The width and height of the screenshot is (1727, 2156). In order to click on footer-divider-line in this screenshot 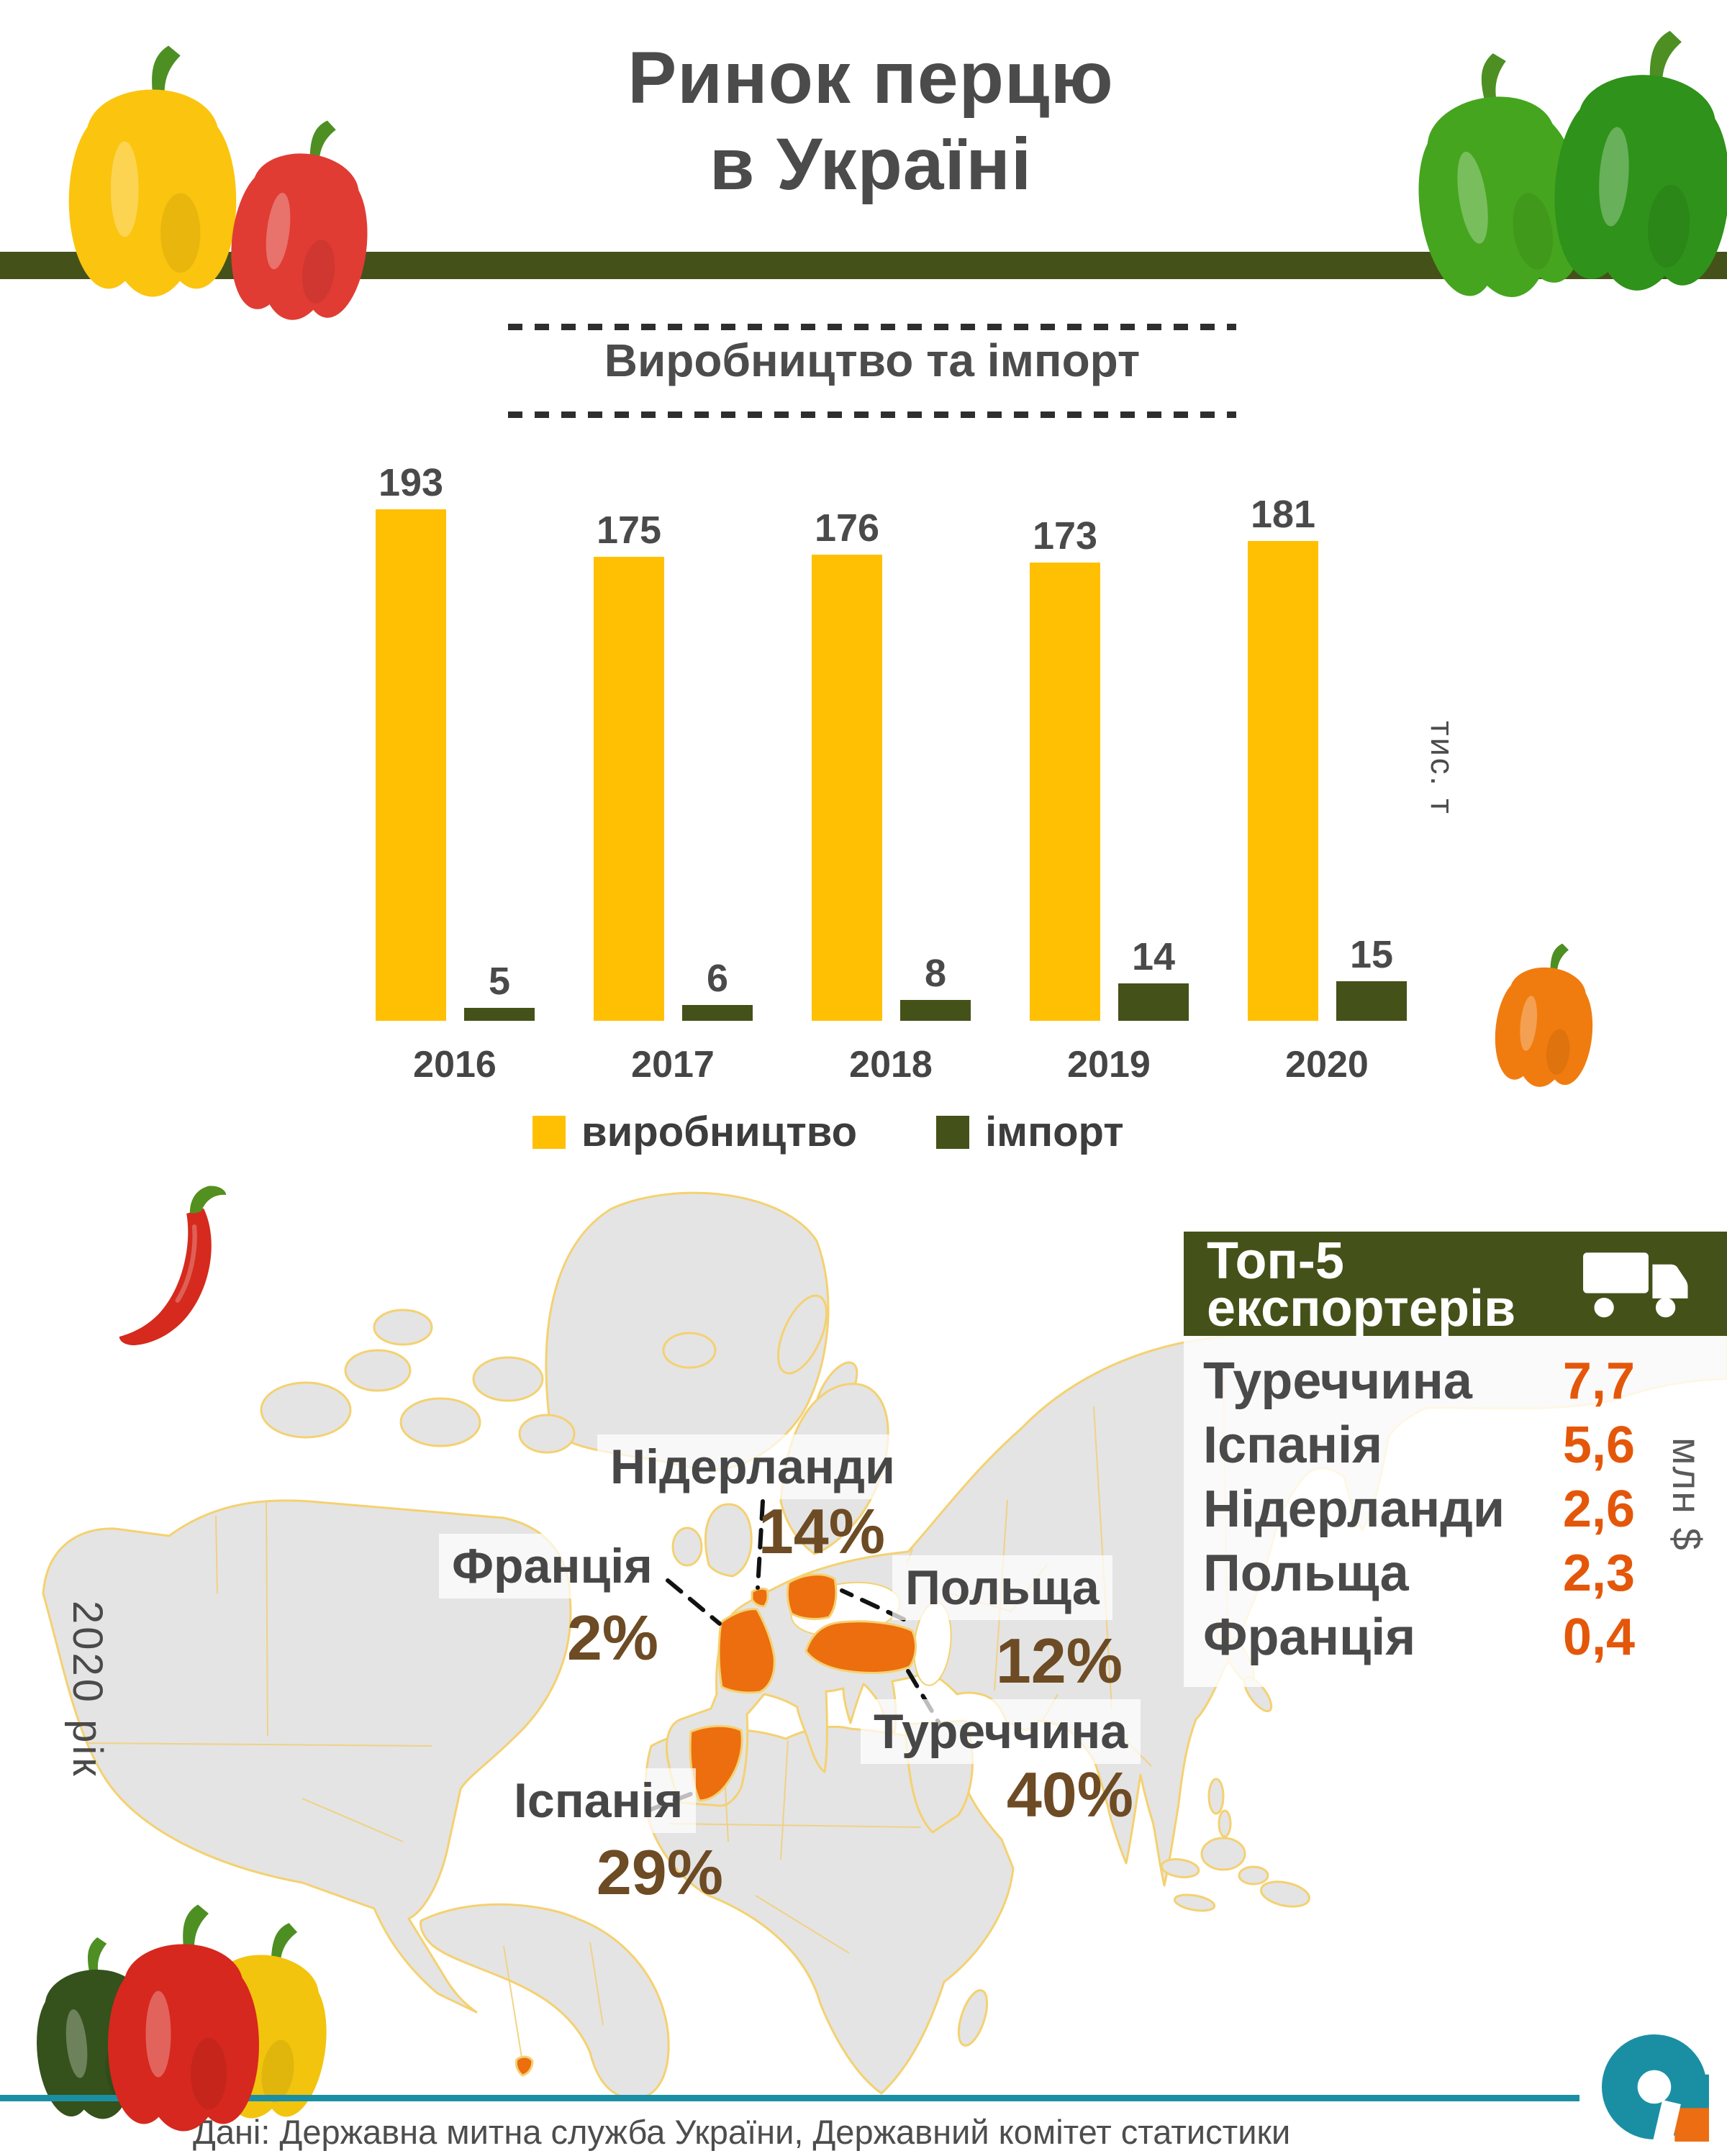, I will do `click(789, 2098)`.